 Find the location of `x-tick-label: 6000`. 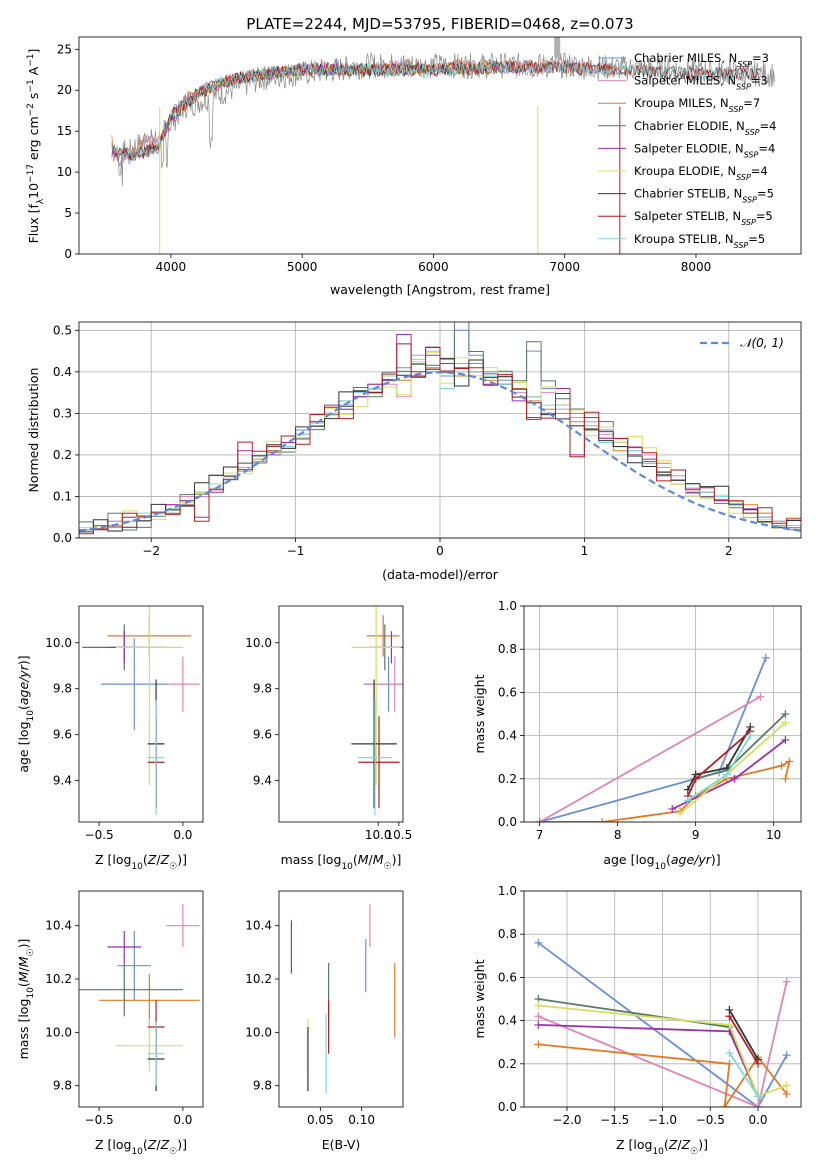

x-tick-label: 6000 is located at coordinates (433, 267).